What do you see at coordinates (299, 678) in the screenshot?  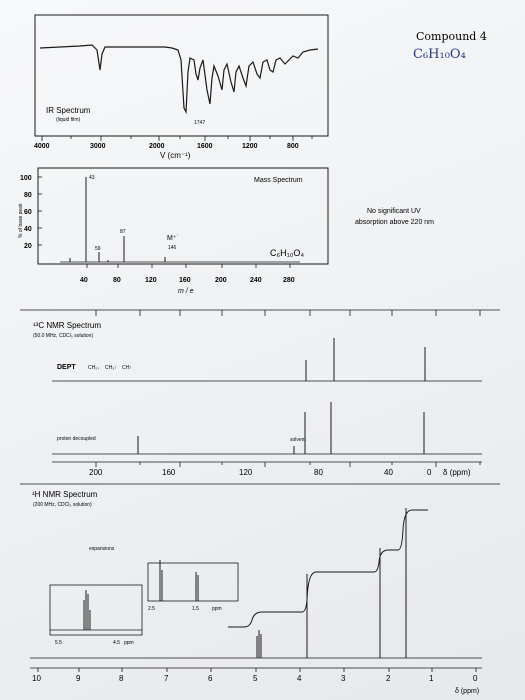 I see `h1-xtick-4: 4` at bounding box center [299, 678].